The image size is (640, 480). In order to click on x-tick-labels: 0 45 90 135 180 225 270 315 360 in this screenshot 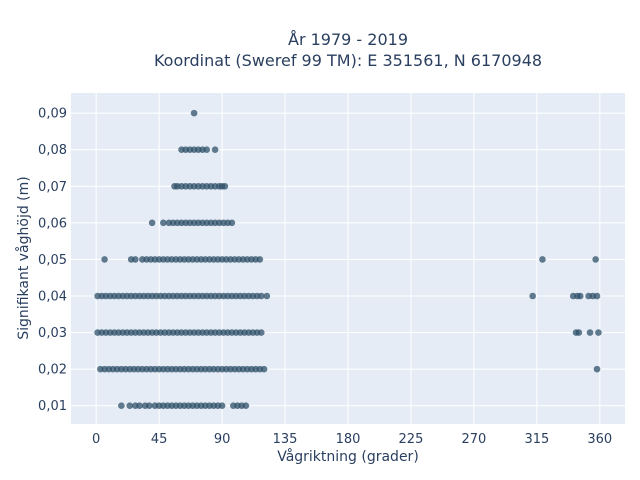, I will do `click(352, 439)`.